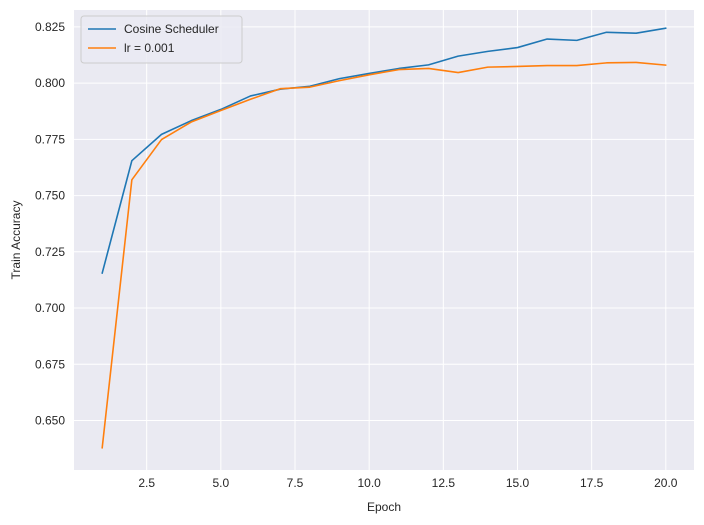  Describe the element at coordinates (50, 83) in the screenshot. I see `y-tick-label: 0.800` at that location.